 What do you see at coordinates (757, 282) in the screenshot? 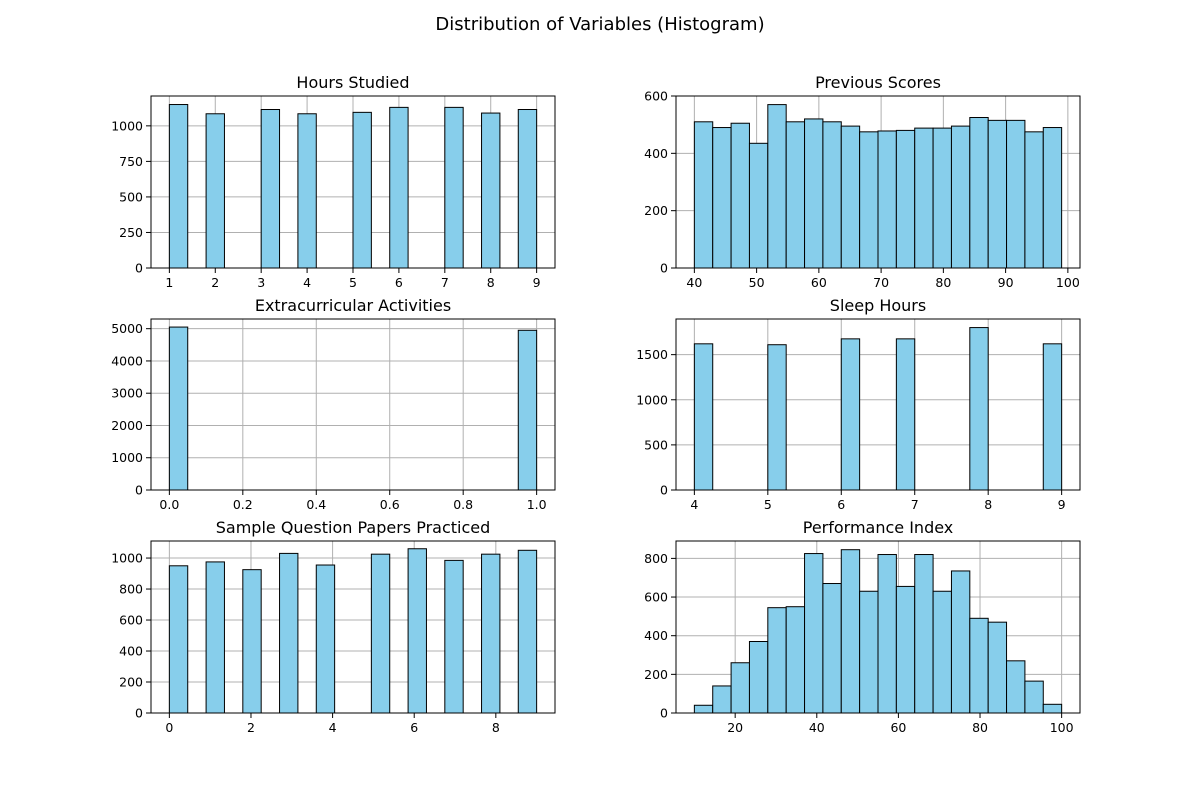
I see `x-tick-label: 50` at bounding box center [757, 282].